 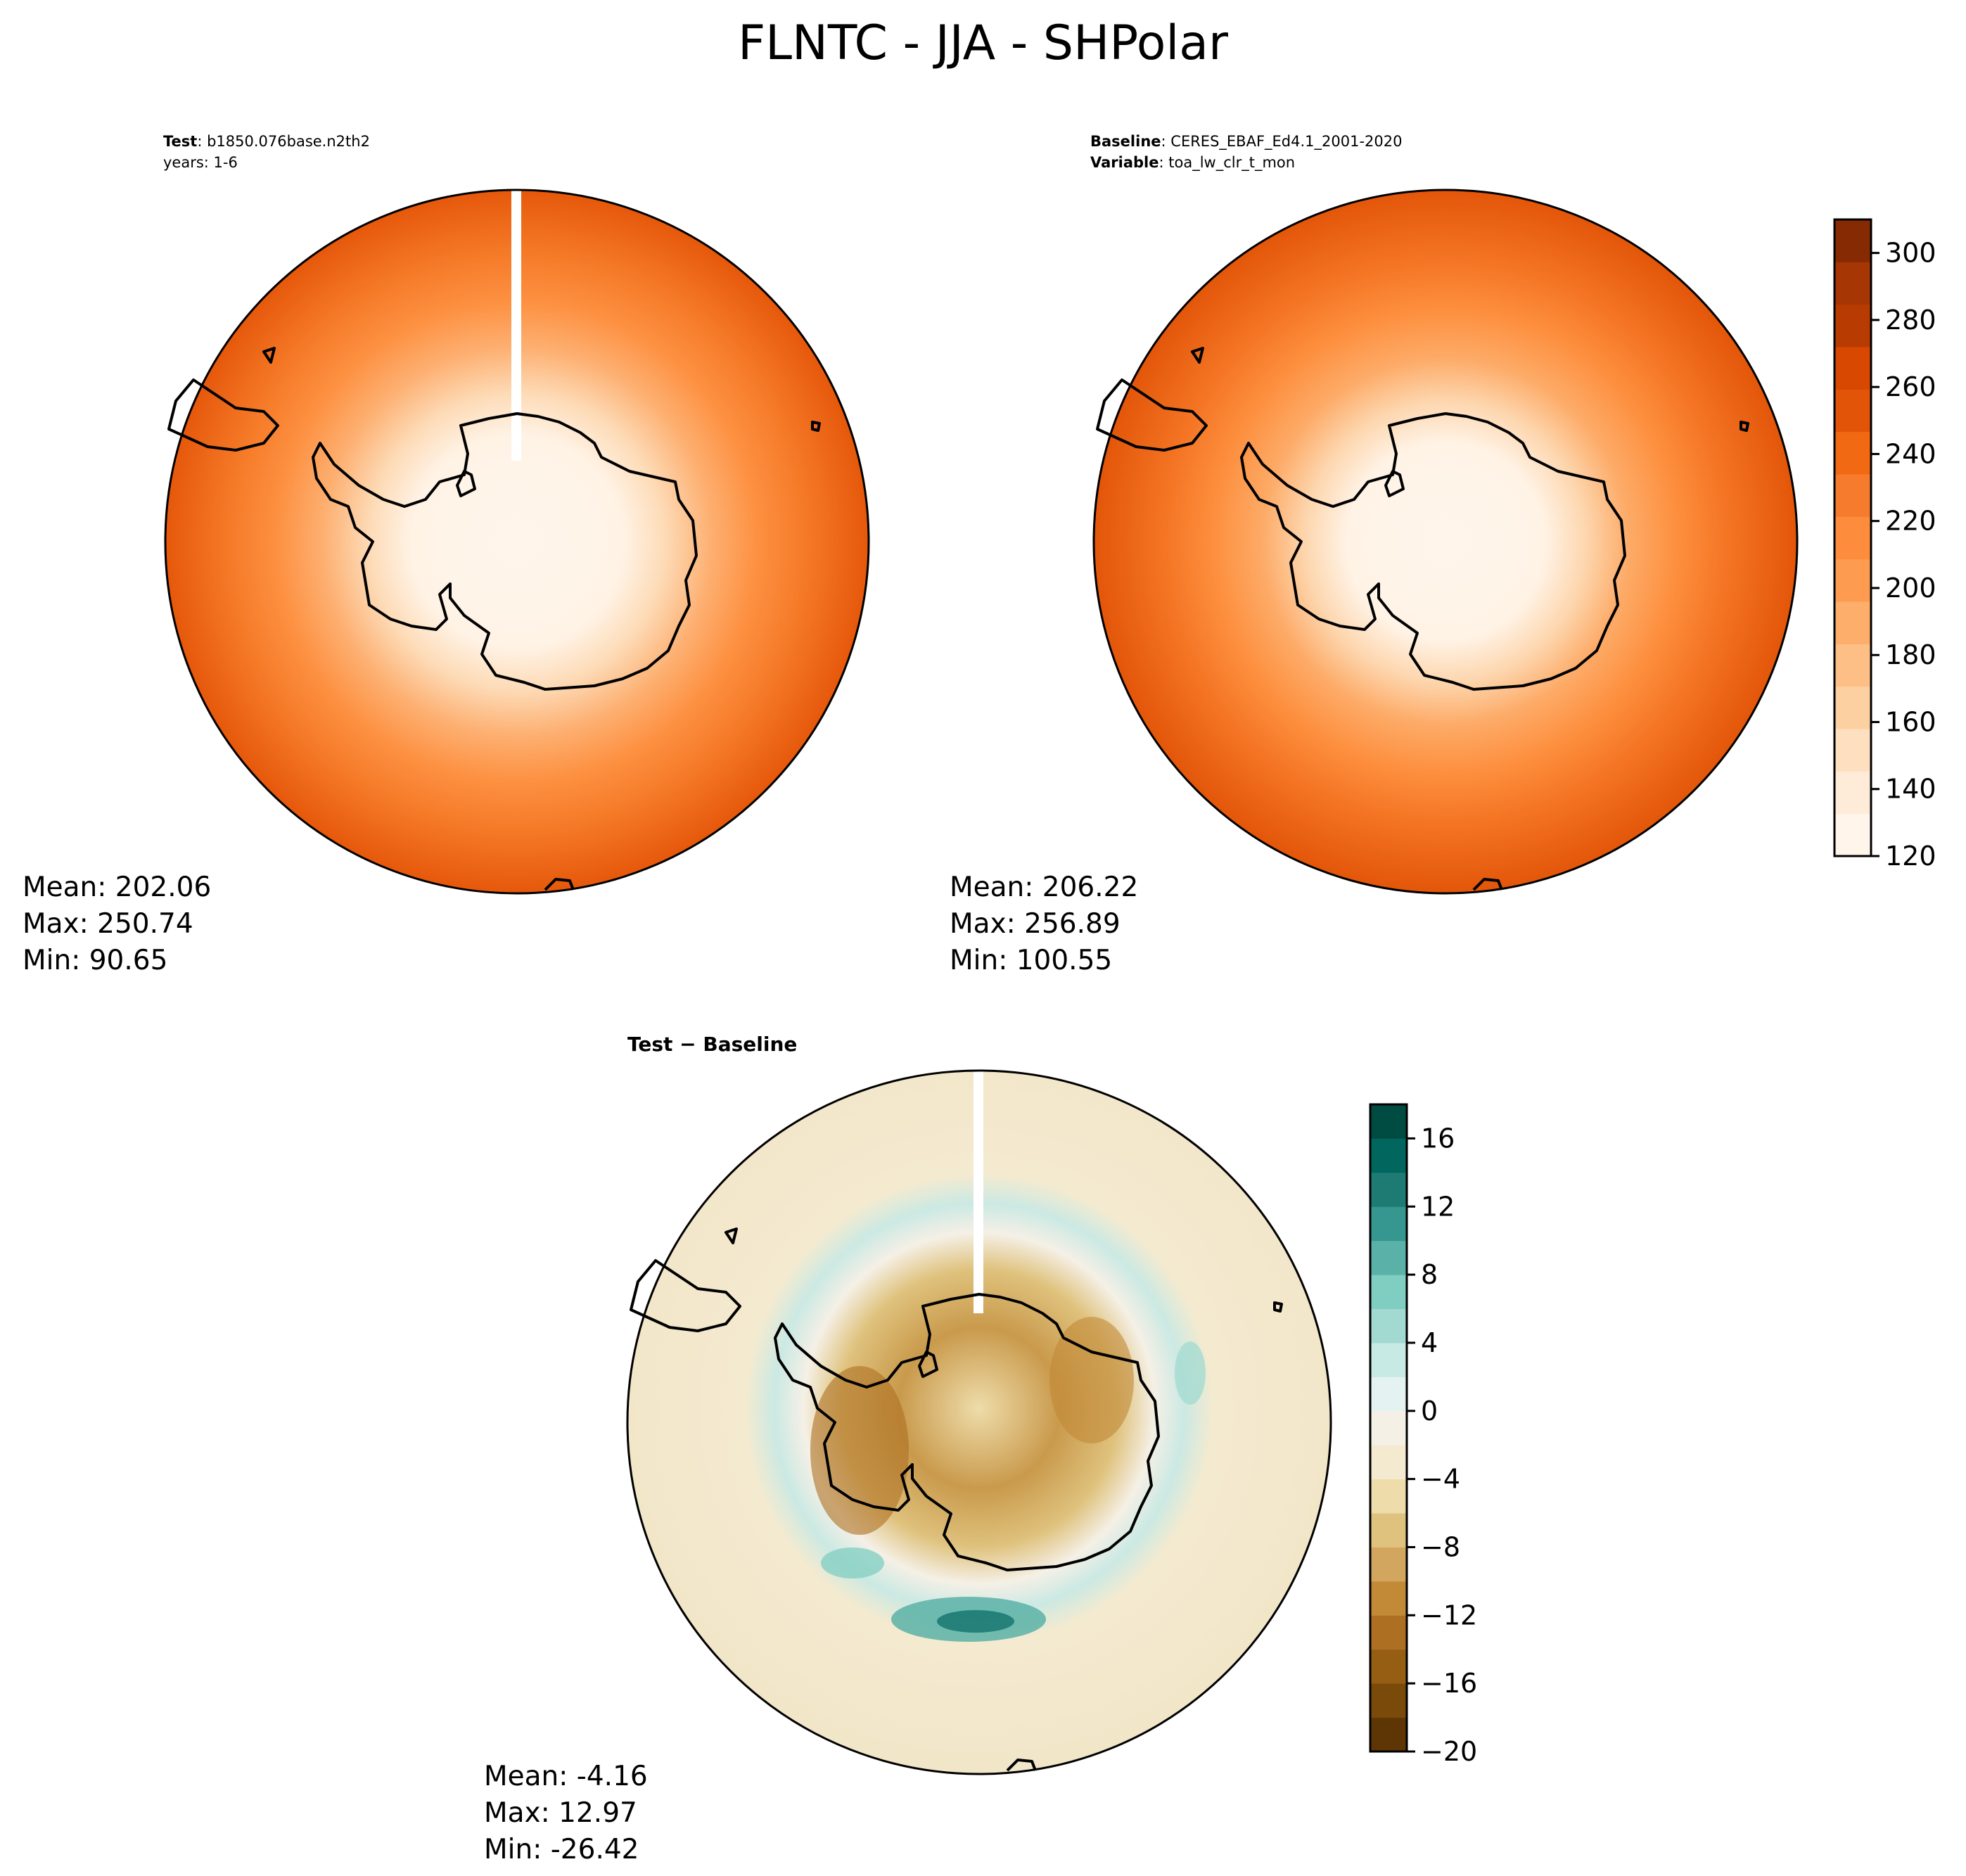 What do you see at coordinates (117, 888) in the screenshot?
I see `test-mean: Mean: 202.06` at bounding box center [117, 888].